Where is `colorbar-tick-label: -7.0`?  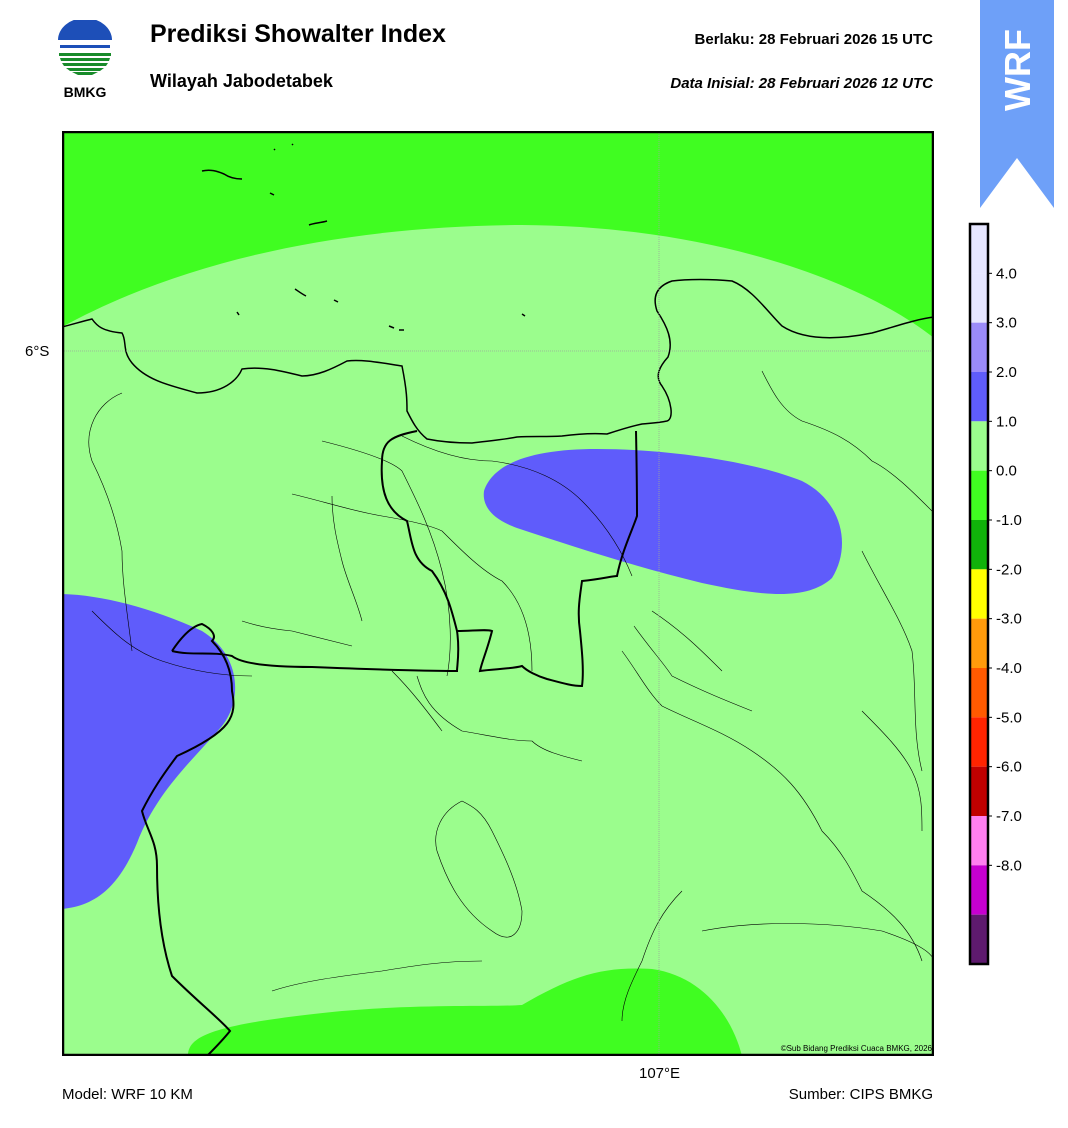
colorbar-tick-label: -7.0 is located at coordinates (1009, 816).